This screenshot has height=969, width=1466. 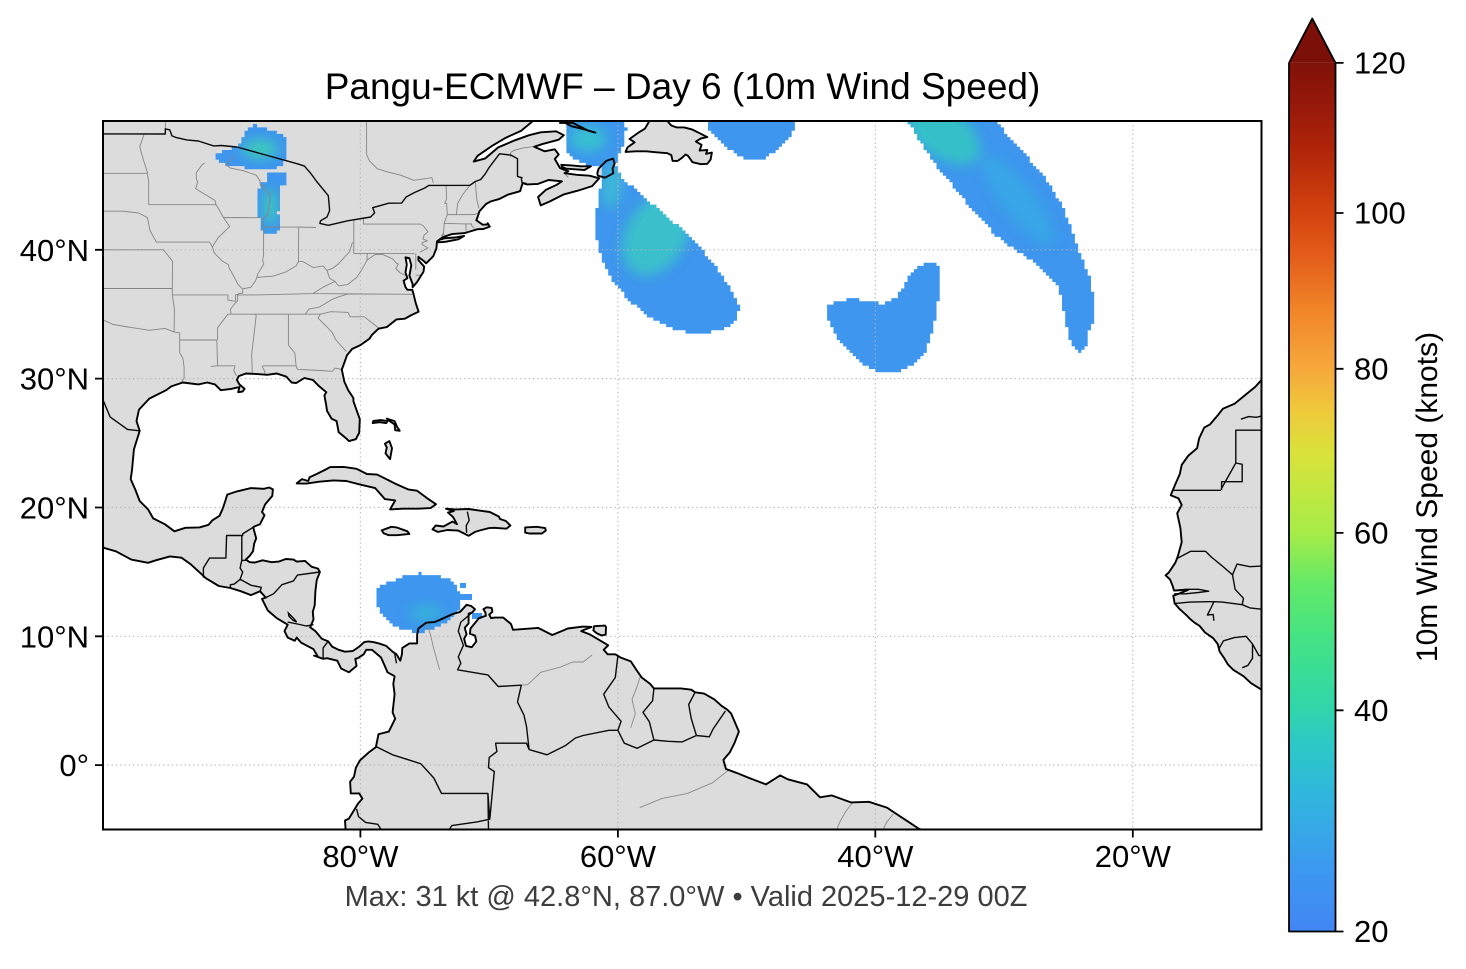 I want to click on svg-text: 20°N, so click(x=54, y=508).